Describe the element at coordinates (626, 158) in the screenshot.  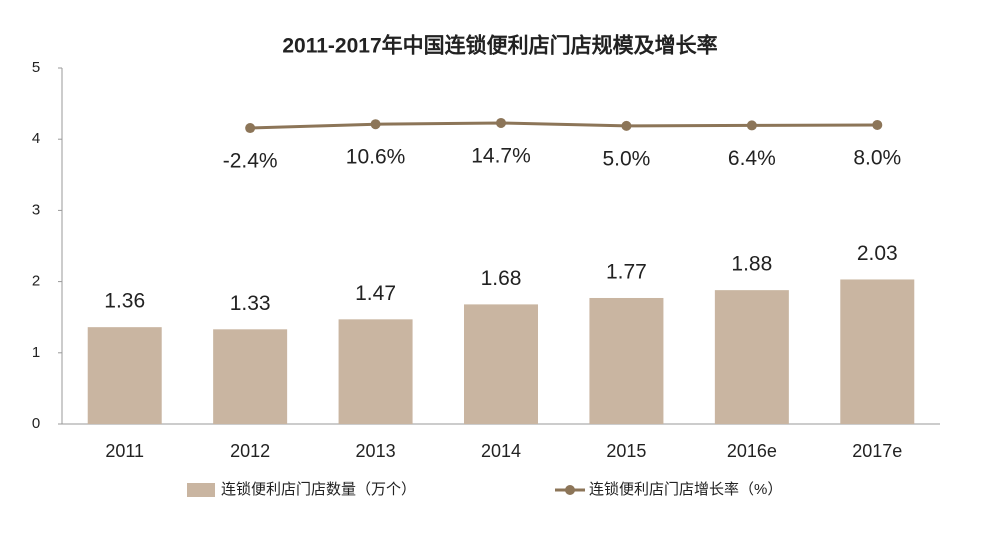
I see `line-value-label: 5.0%` at that location.